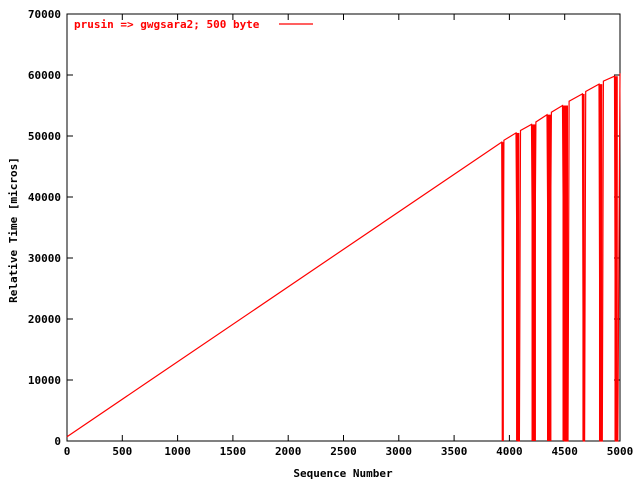 The height and width of the screenshot is (480, 640). What do you see at coordinates (44, 380) in the screenshot?
I see `y-tick-label: 10000` at bounding box center [44, 380].